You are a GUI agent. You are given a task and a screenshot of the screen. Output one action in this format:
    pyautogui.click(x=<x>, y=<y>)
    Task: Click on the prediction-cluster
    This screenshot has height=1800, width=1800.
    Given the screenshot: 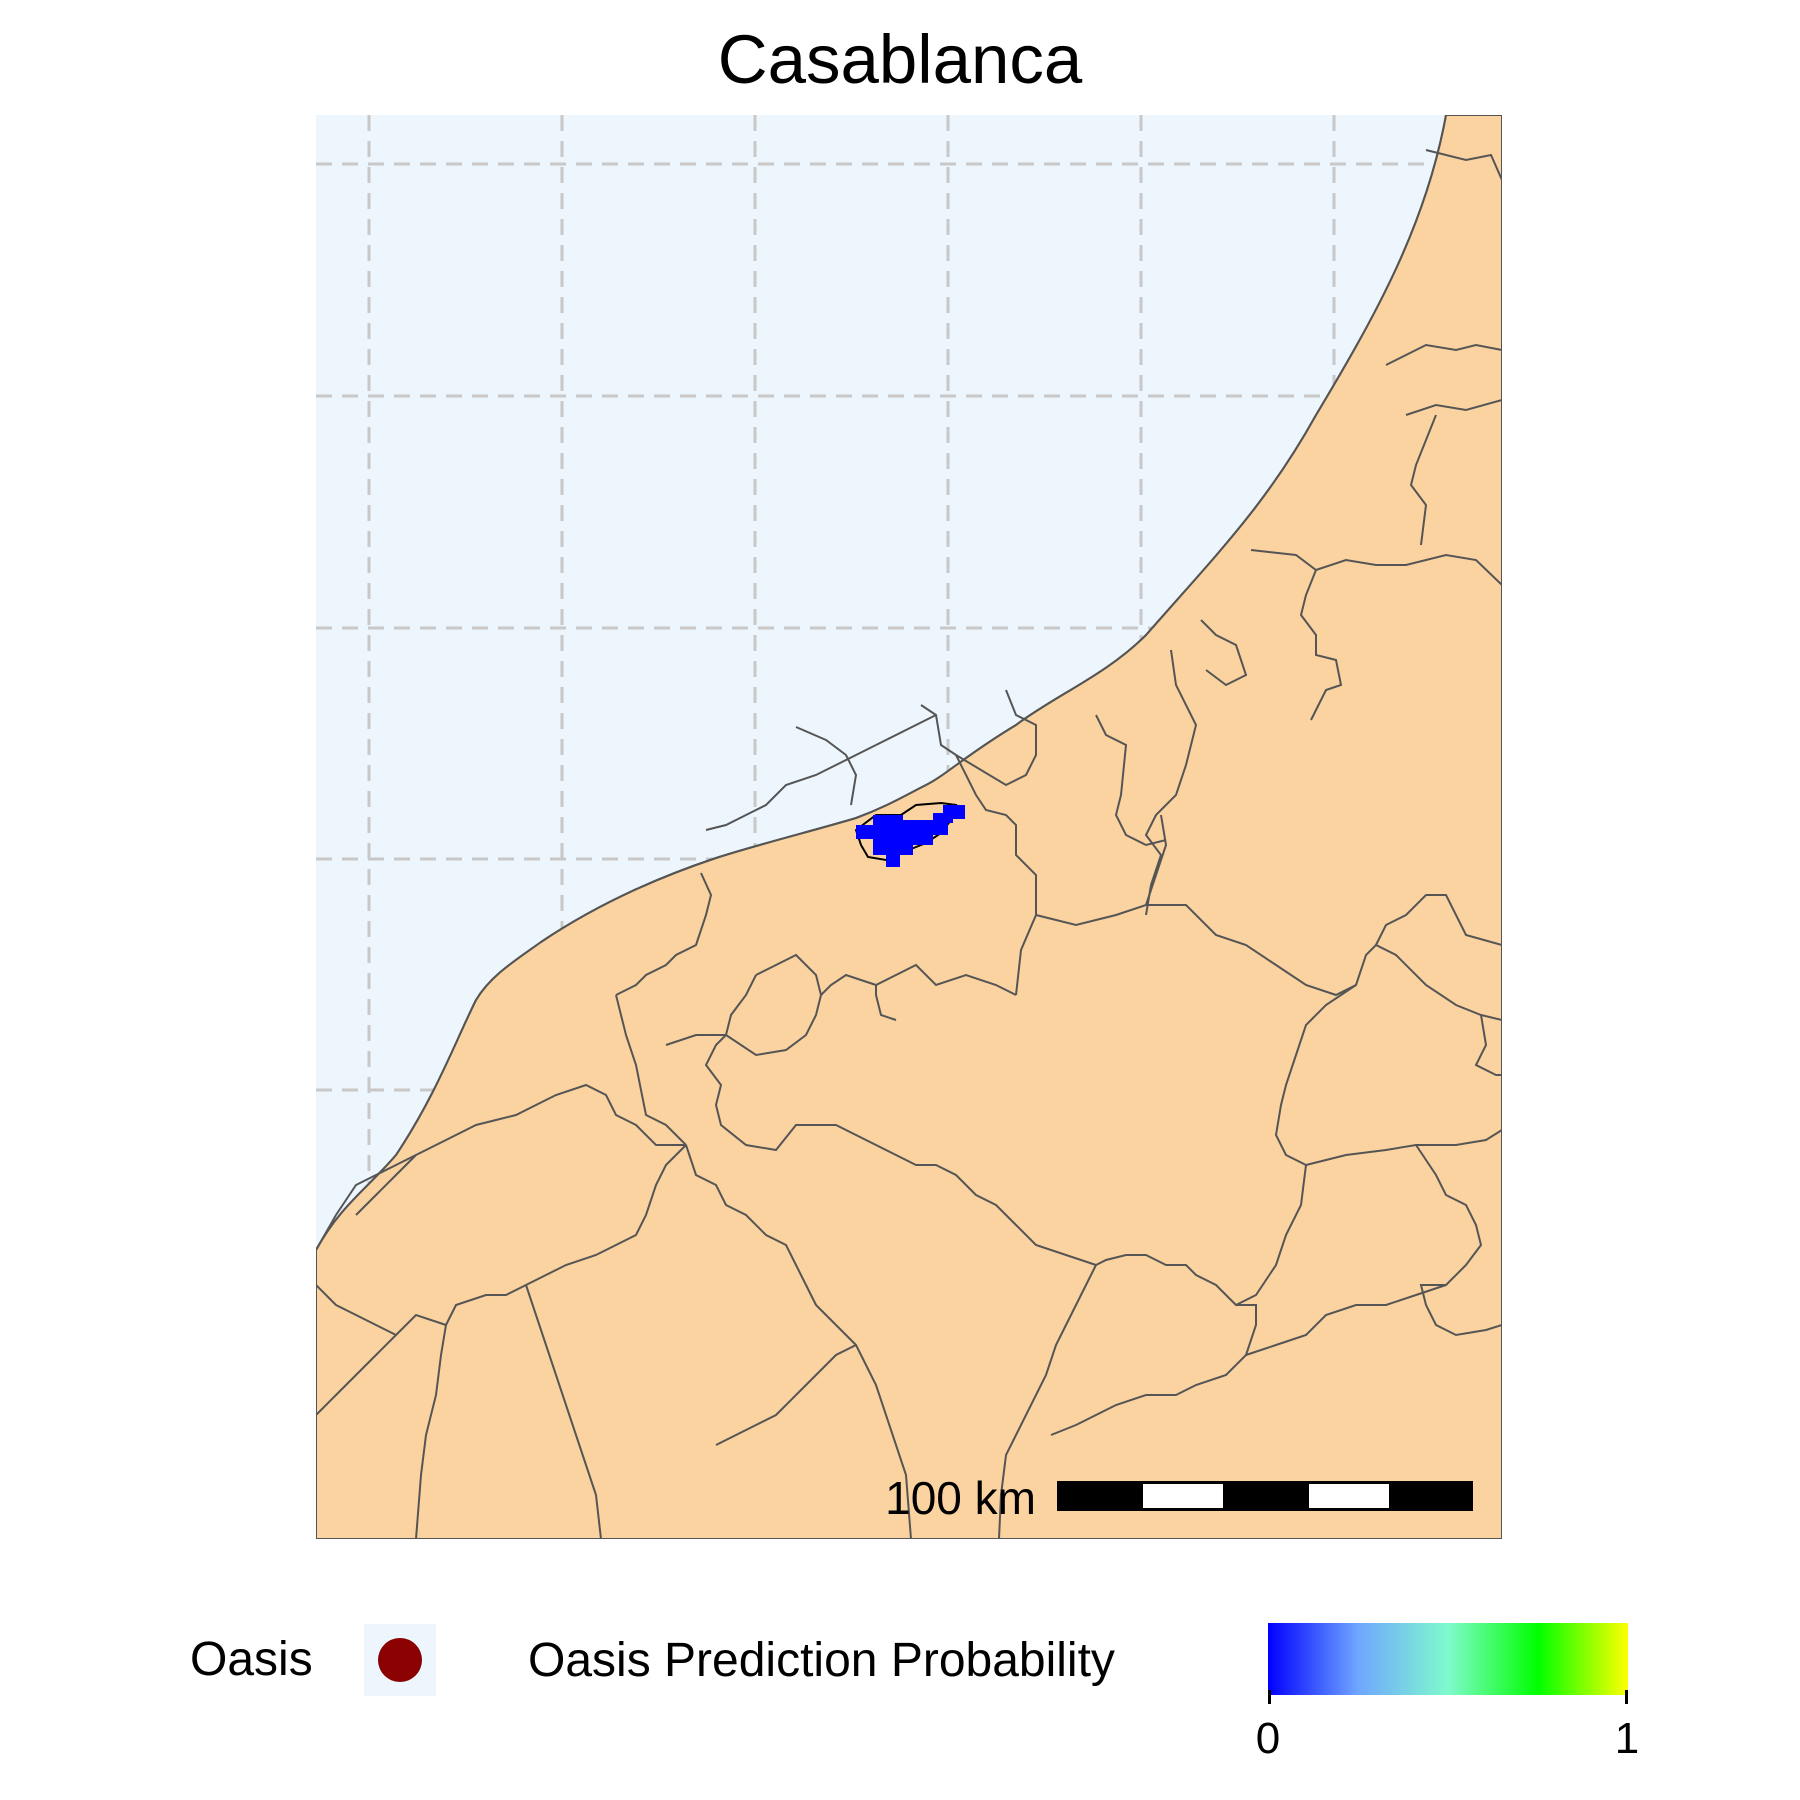 What is the action you would take?
    pyautogui.click(x=909, y=834)
    